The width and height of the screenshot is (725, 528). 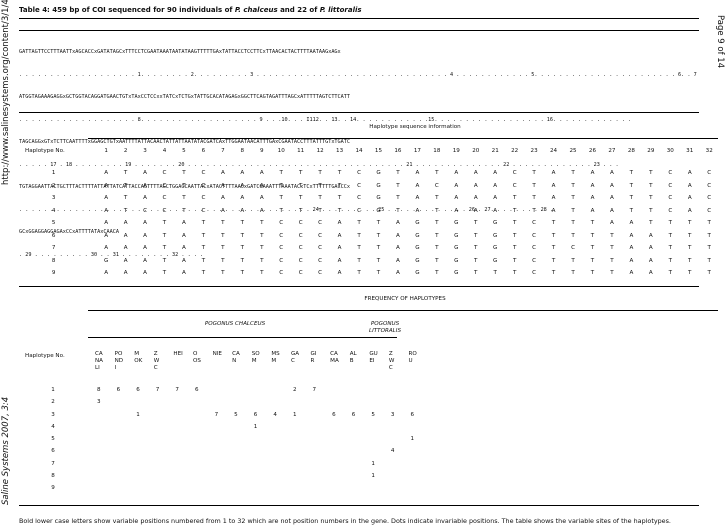 What do you see at coordinates (391, 361) in the screenshot?
I see `location-name-part: W` at bounding box center [391, 361].